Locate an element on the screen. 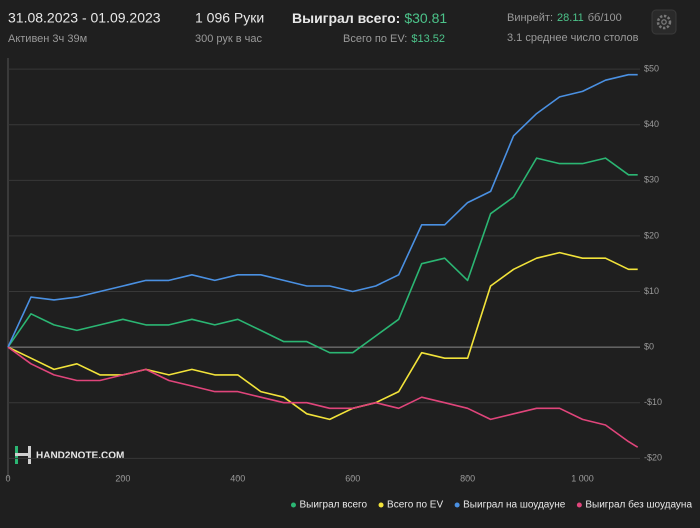  hands: 1 096 Руки is located at coordinates (229, 18).